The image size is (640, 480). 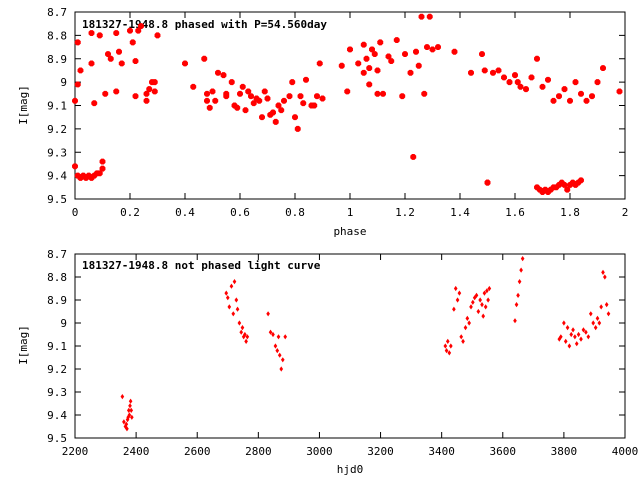 What do you see at coordinates (380, 451) in the screenshot?
I see `x-tick-label: 3200` at bounding box center [380, 451].